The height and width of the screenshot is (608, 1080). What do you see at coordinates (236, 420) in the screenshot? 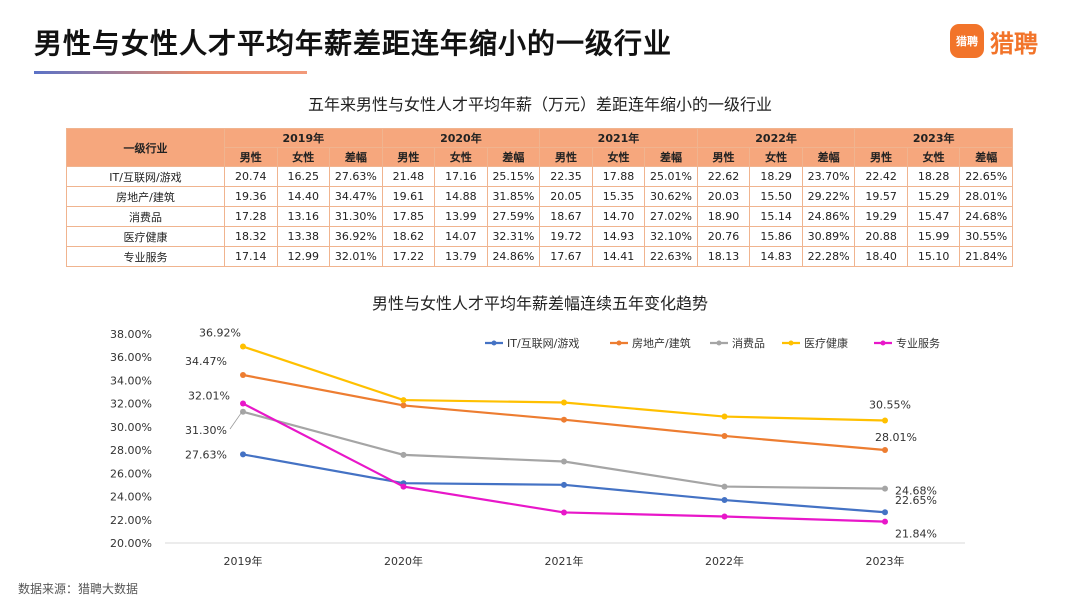
I see `leader-line` at bounding box center [236, 420].